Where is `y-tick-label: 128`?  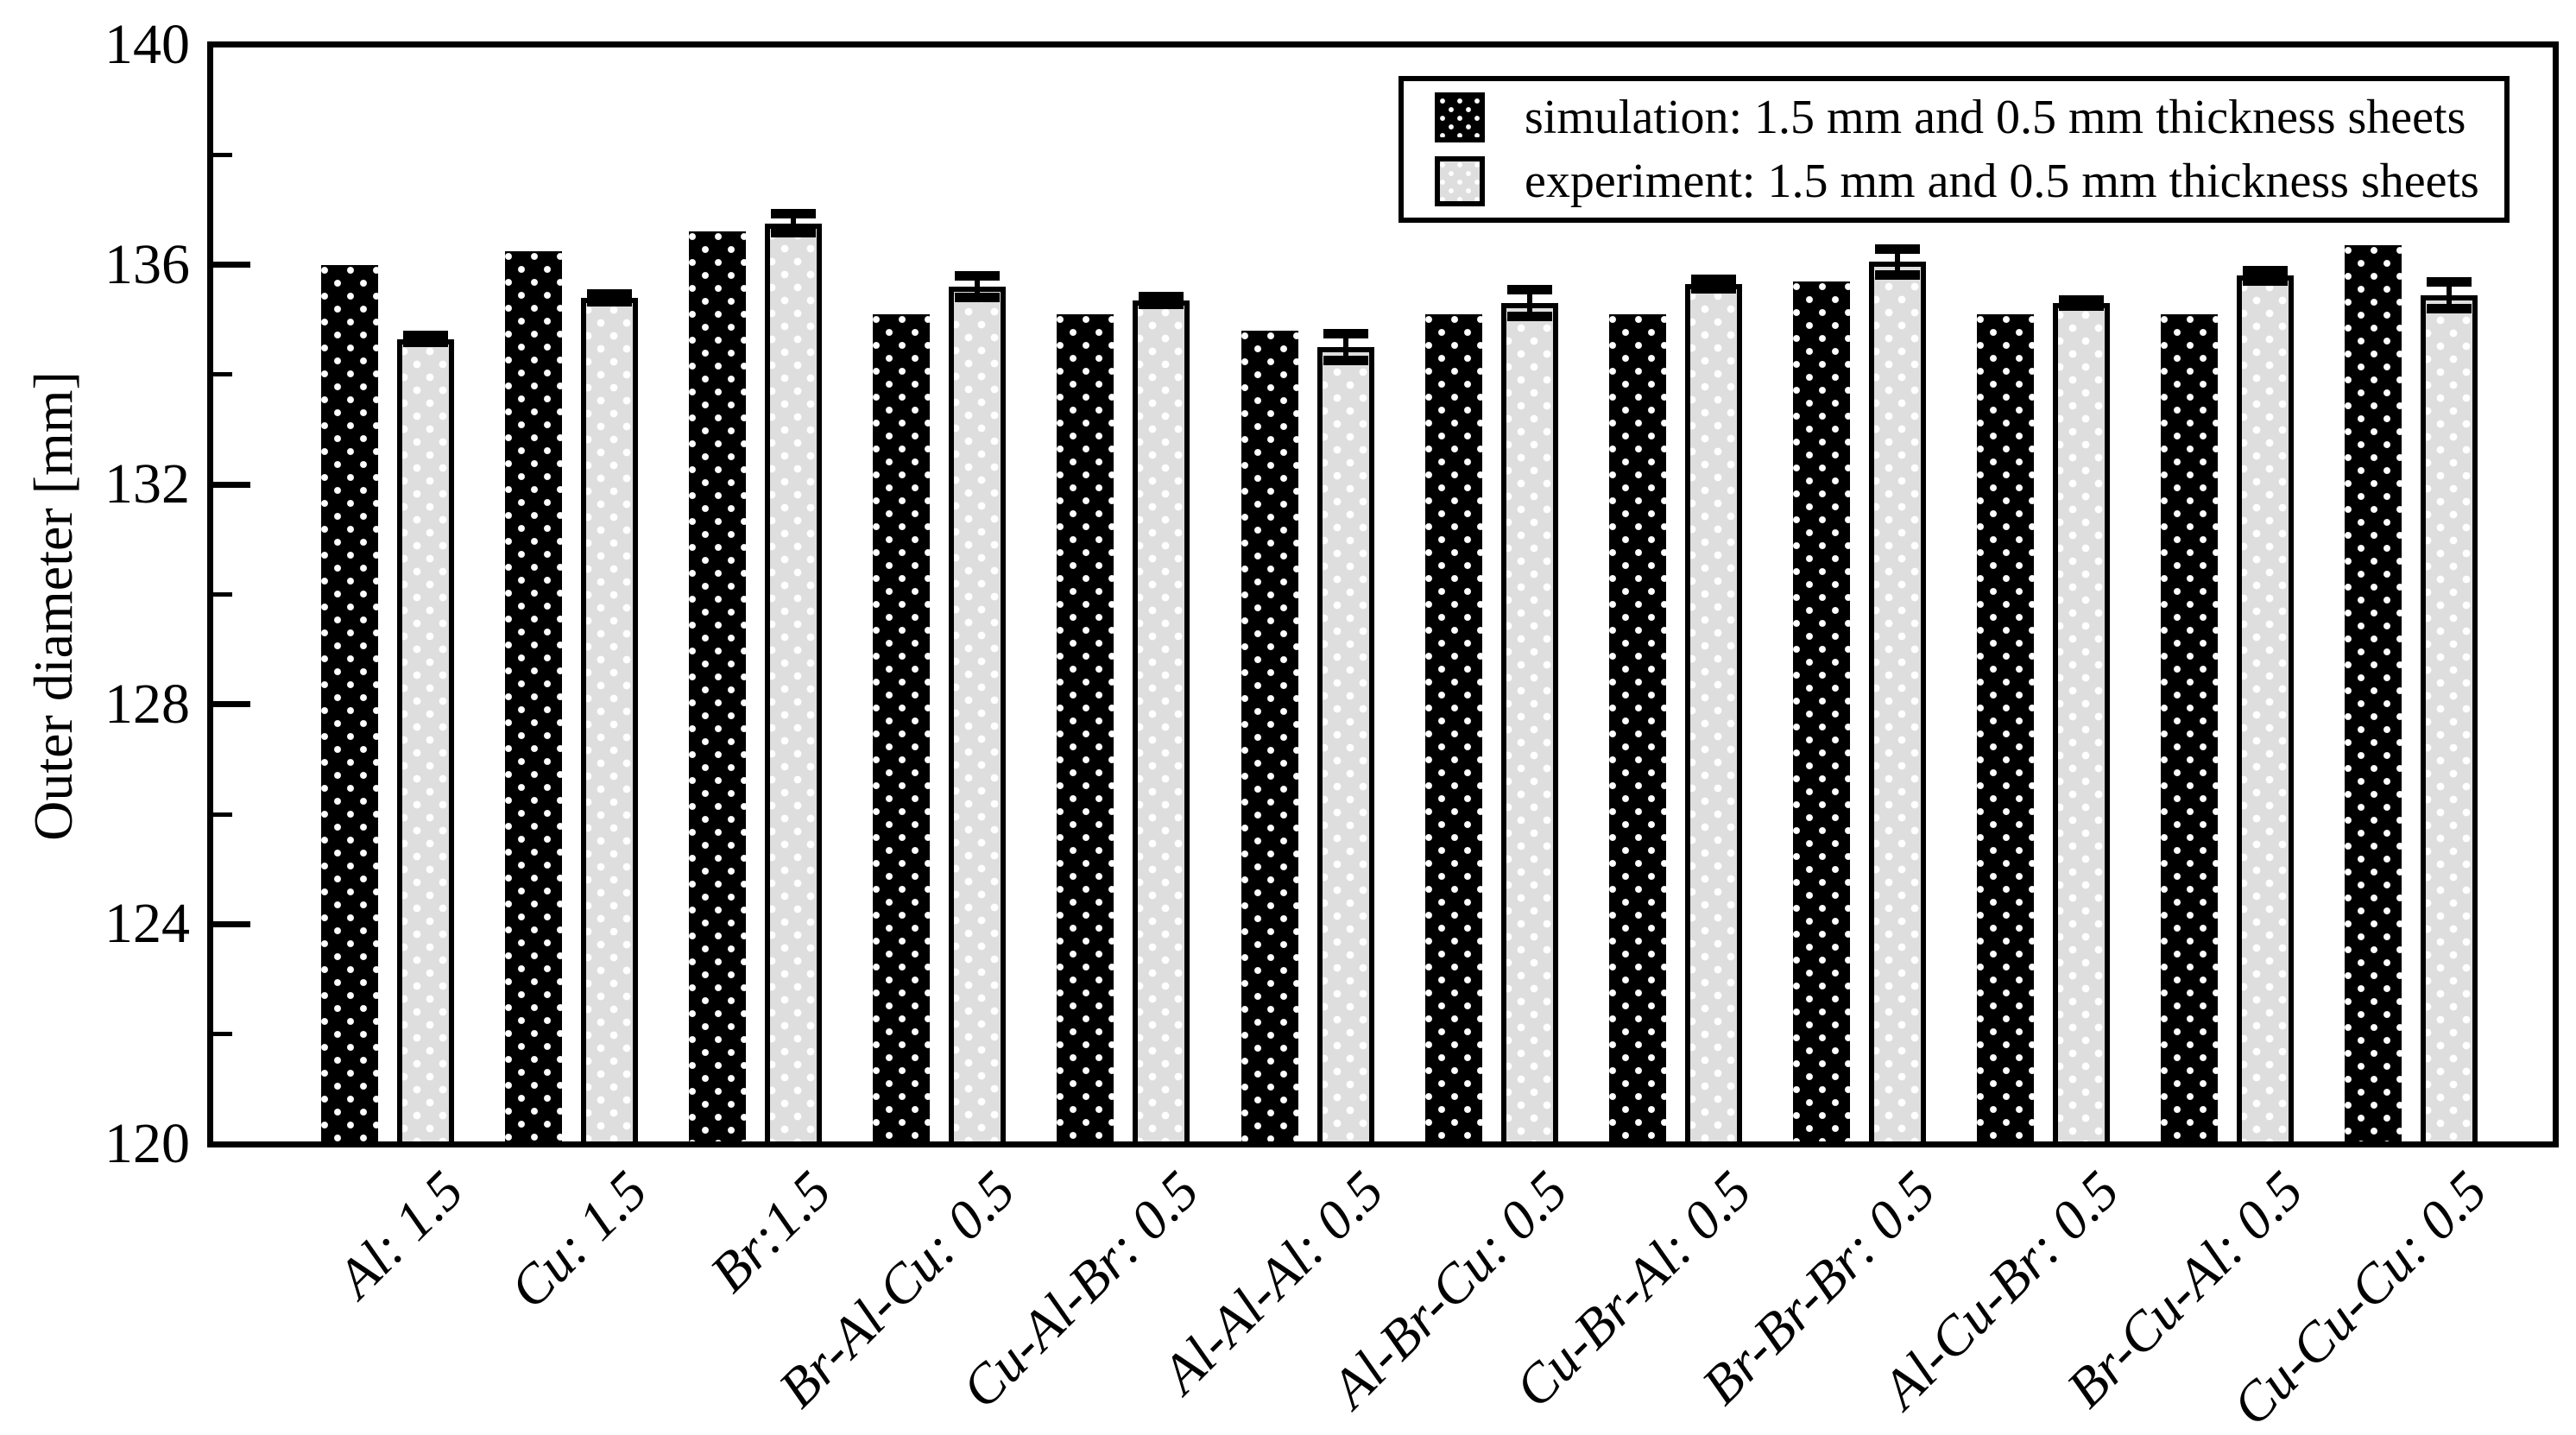
y-tick-label: 128 is located at coordinates (147, 704).